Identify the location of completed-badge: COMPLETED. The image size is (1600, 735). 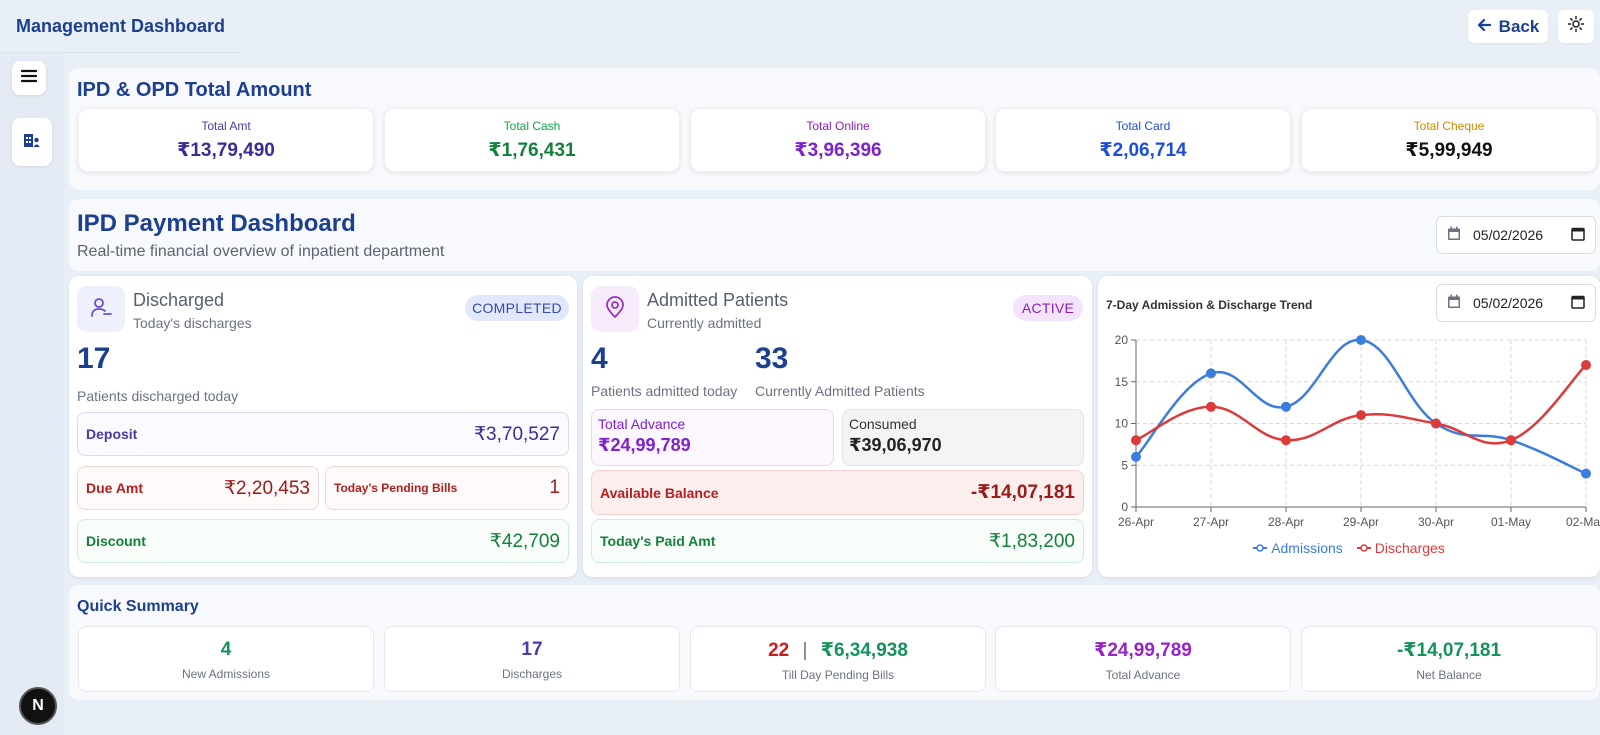
(517, 308).